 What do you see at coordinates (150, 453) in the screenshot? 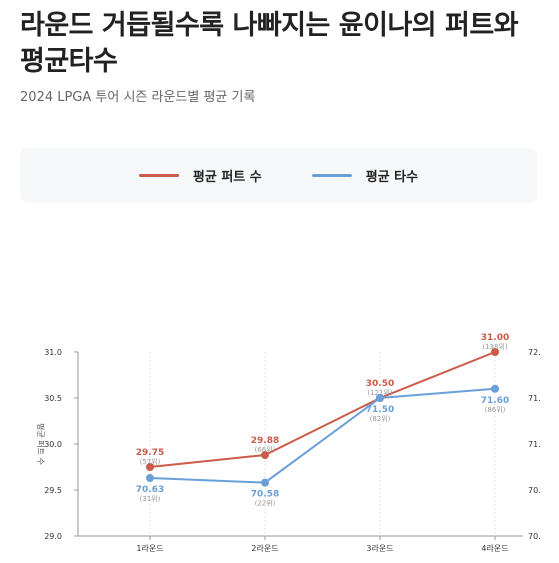
I see `series-0-value-label-0: 29.75` at bounding box center [150, 453].